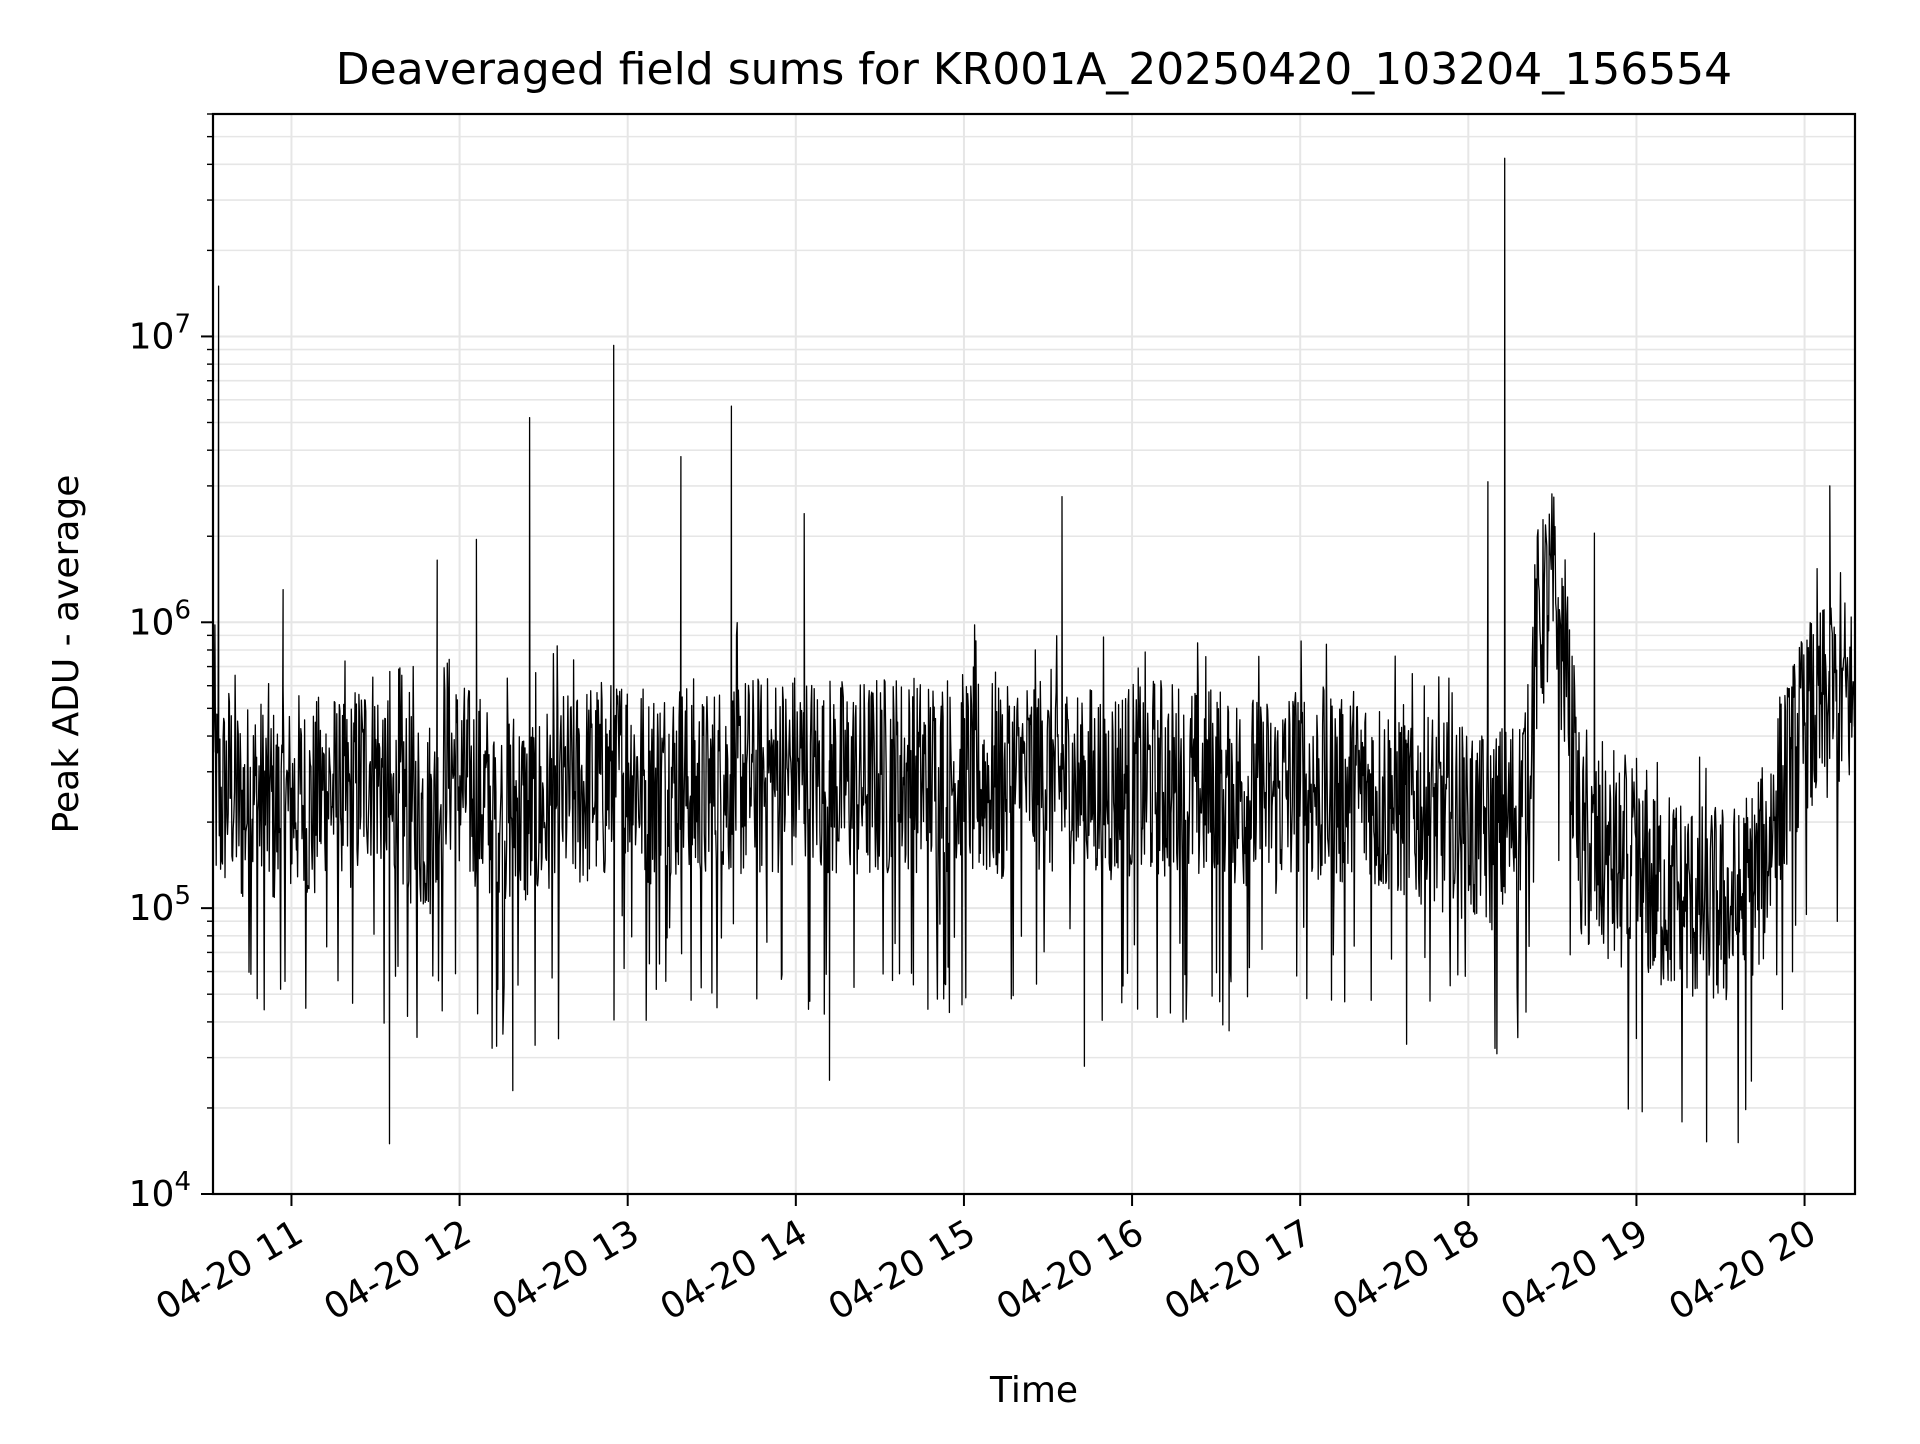 This screenshot has width=1920, height=1444. I want to click on x-axis-label: Time, so click(1033, 1390).